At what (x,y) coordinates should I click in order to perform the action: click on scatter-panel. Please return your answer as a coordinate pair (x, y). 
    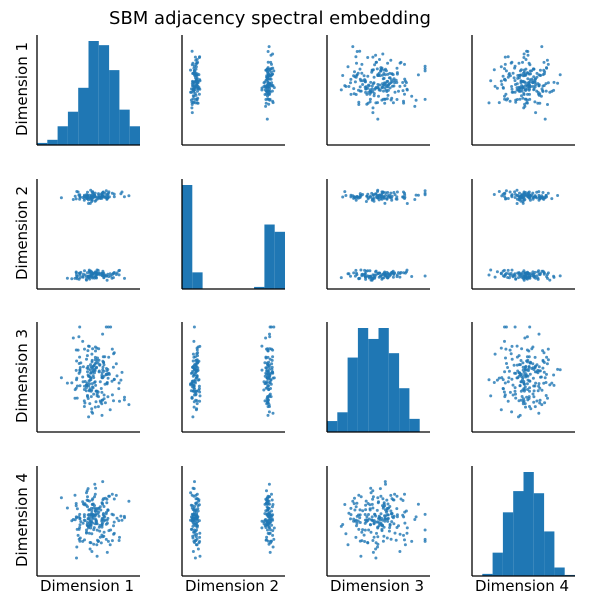
    Looking at the image, I should click on (523, 90).